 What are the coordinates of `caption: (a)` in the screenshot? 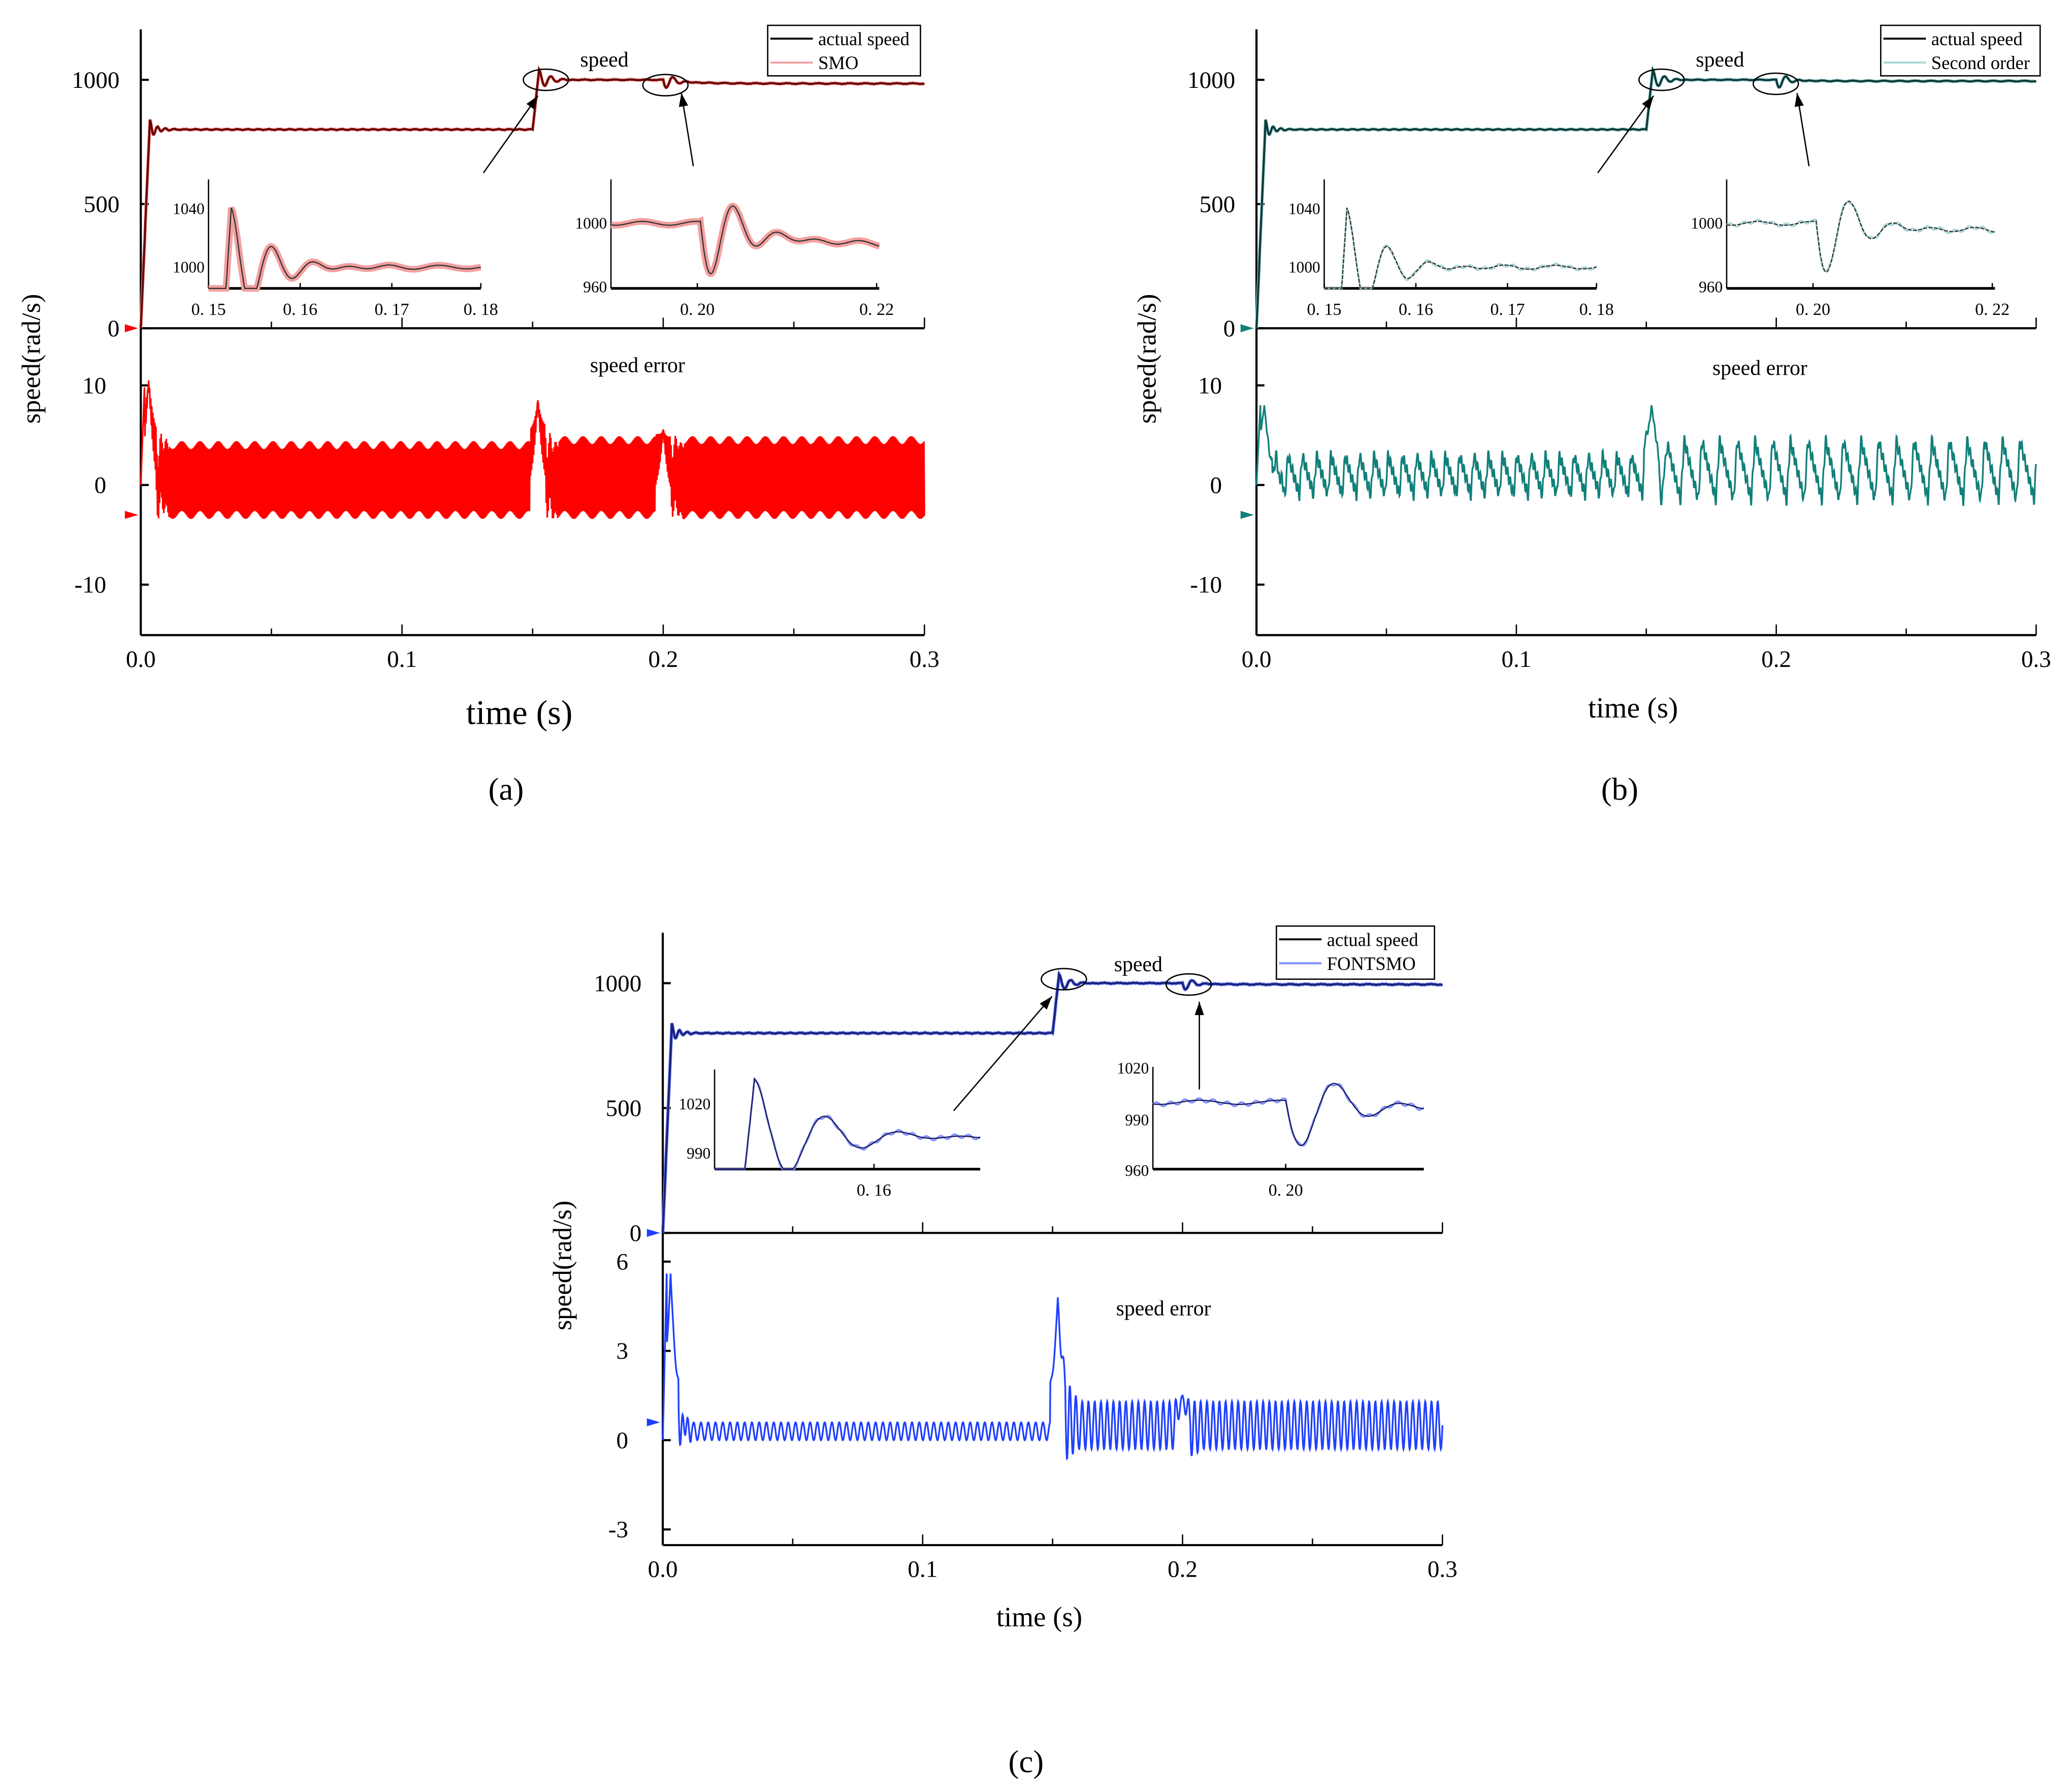 It's located at (506, 789).